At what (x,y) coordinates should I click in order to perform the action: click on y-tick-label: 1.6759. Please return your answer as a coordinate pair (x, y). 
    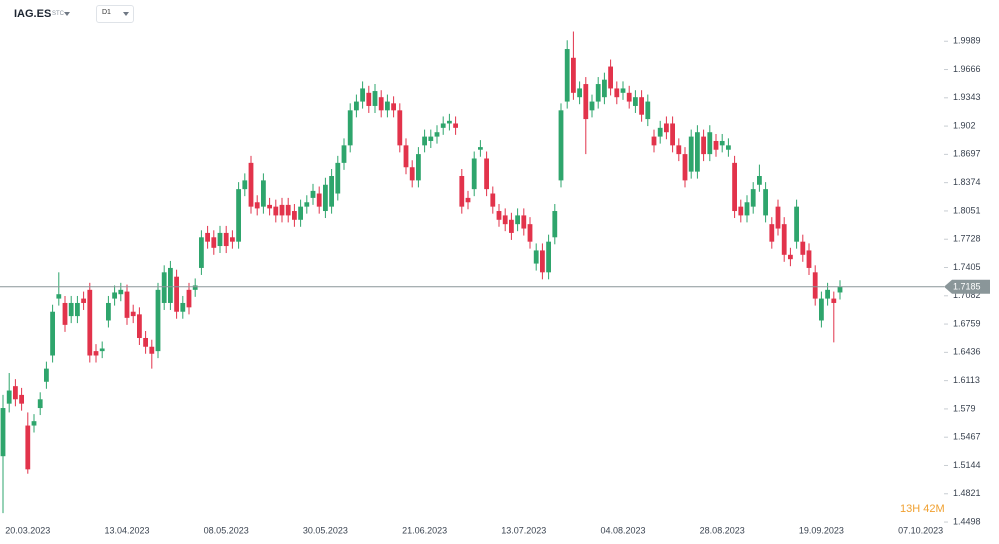
    Looking at the image, I should click on (967, 323).